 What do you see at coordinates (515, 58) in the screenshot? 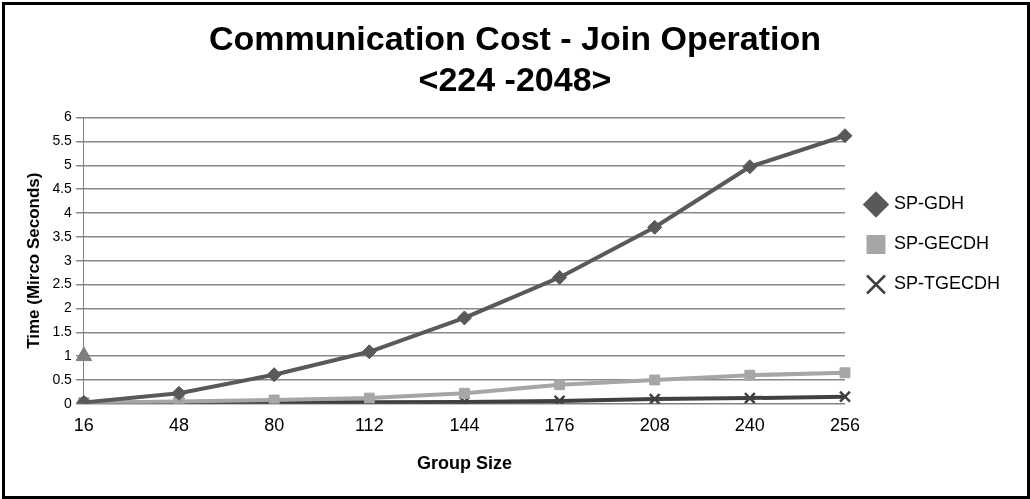
I see `chart-title: Communication Cost - Join Operation <224 -2048>` at bounding box center [515, 58].